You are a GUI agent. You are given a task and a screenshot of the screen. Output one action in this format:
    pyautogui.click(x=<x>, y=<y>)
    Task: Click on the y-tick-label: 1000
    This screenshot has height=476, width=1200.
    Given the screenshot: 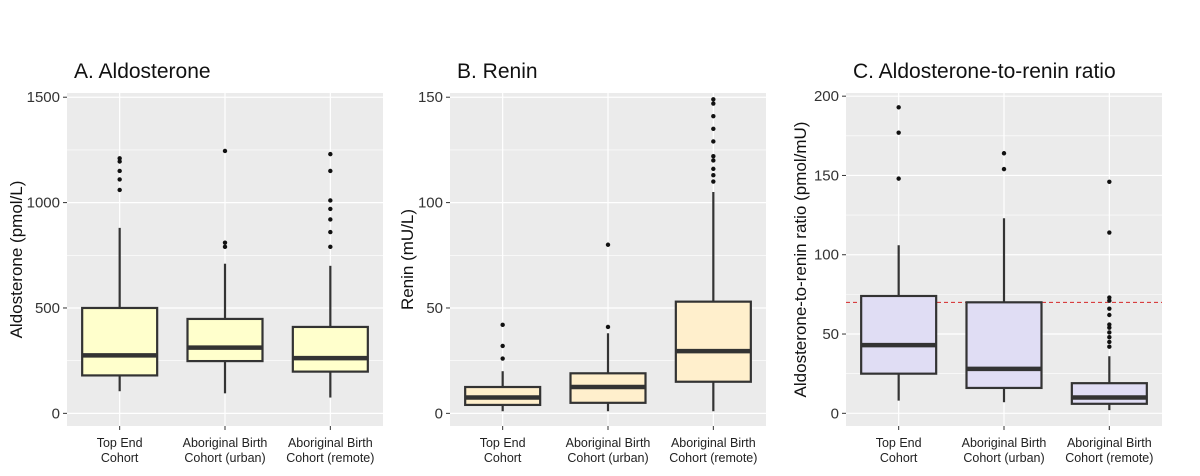 What is the action you would take?
    pyautogui.click(x=43, y=203)
    